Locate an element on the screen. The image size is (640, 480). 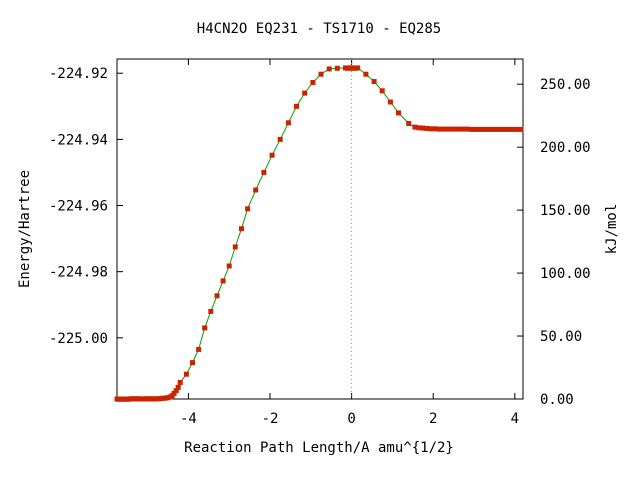
y-tick-label: -224.92 is located at coordinates (78, 74).